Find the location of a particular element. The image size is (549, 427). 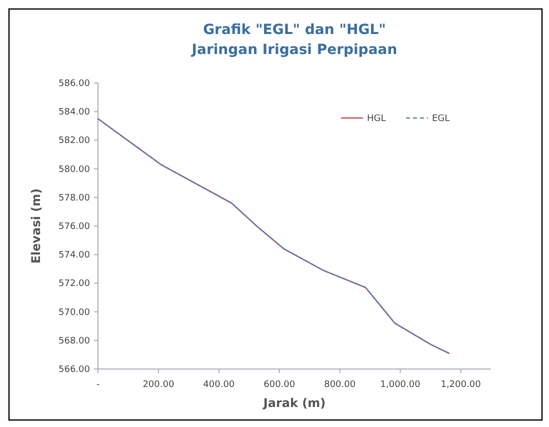

y-tick-label: 580.00 is located at coordinates (74, 169).